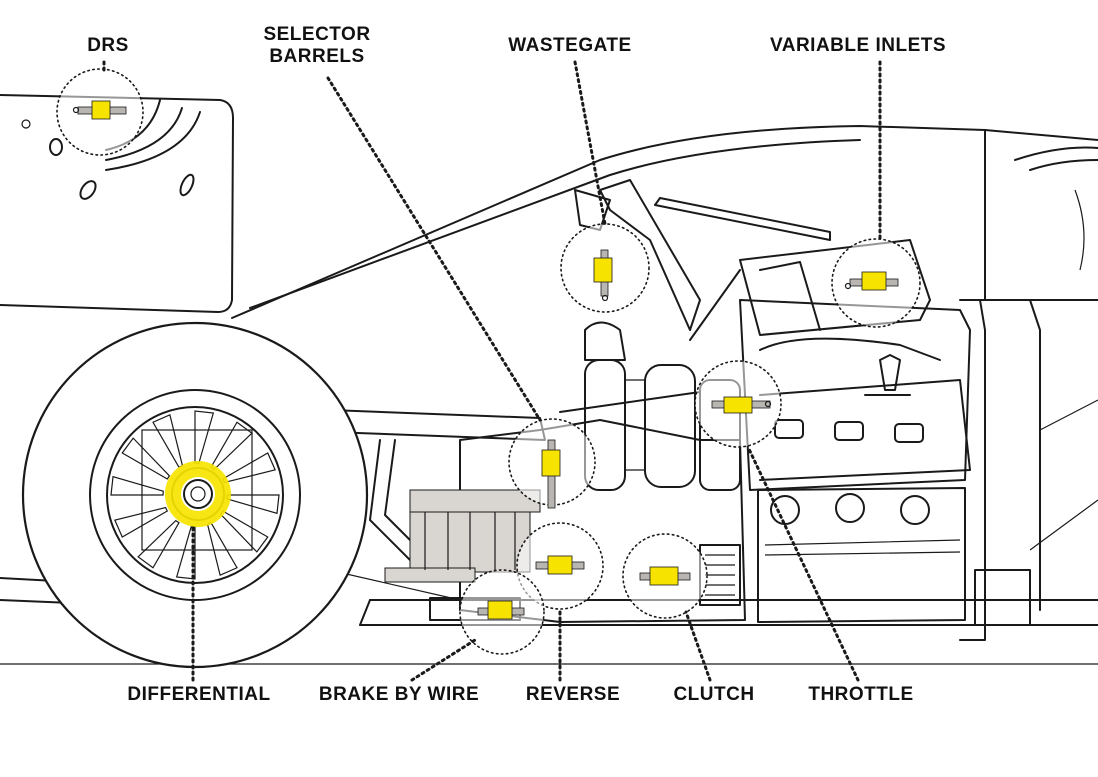  Describe the element at coordinates (552, 463) in the screenshot. I see `selector-barrels-callout` at that location.